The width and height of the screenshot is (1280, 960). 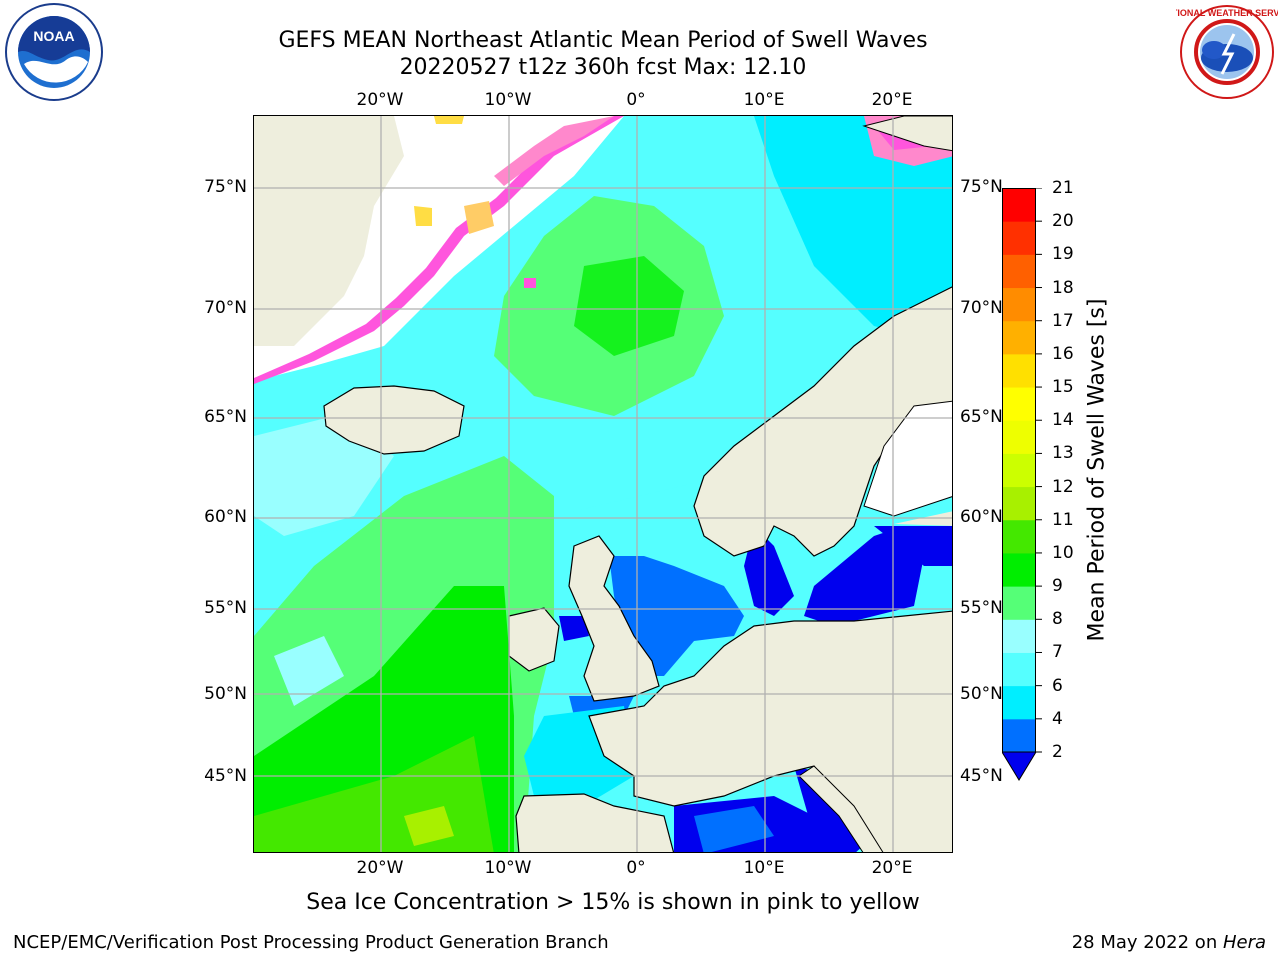 I want to click on lat-label-left: 45°N, so click(x=225, y=776).